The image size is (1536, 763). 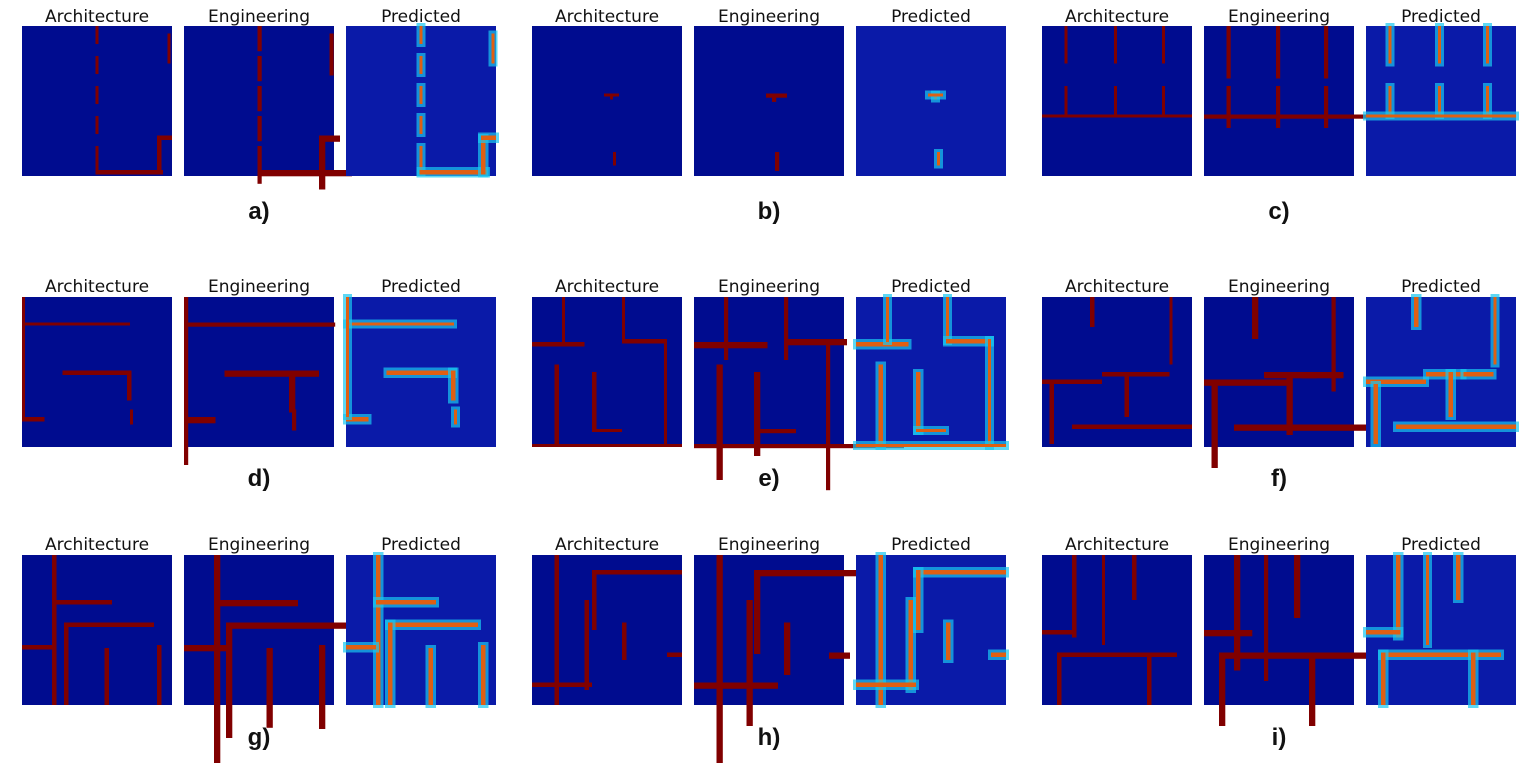 I want to click on subfigure-label: h), so click(x=769, y=737).